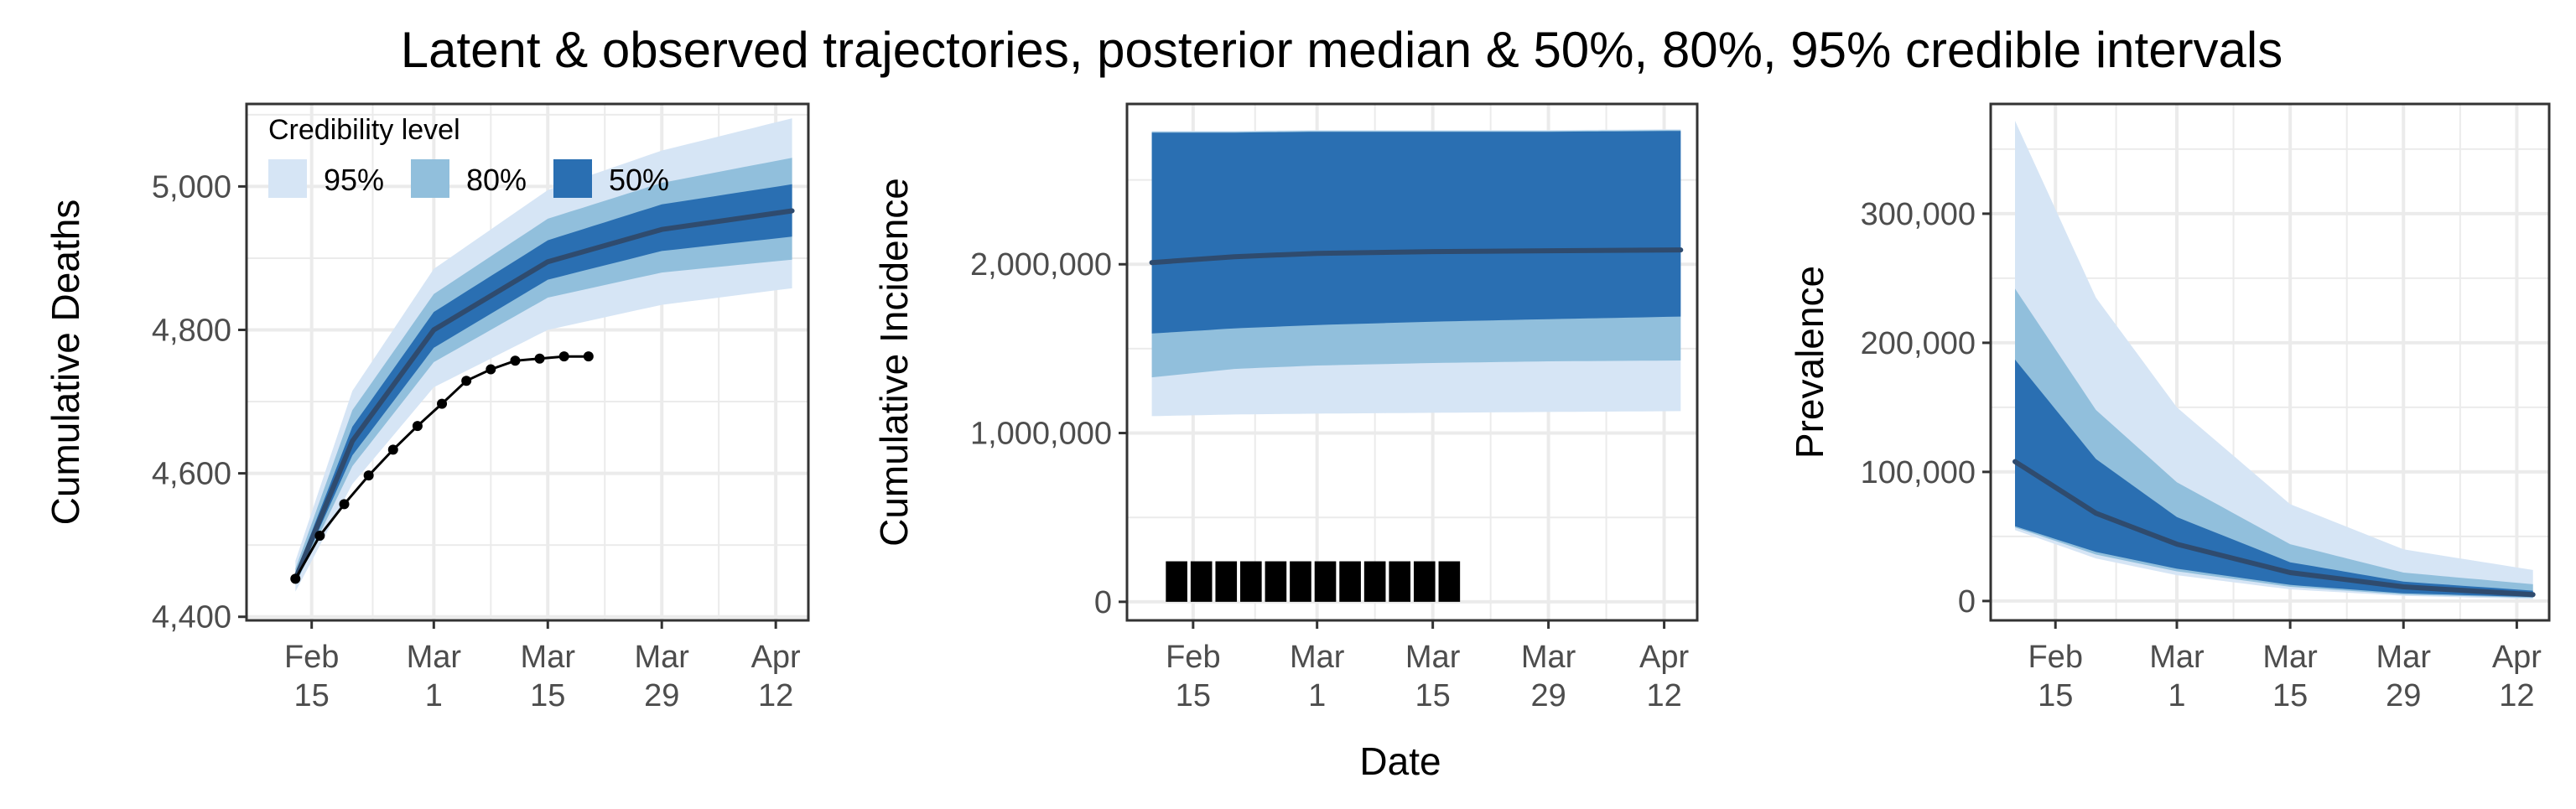  Describe the element at coordinates (1041, 434) in the screenshot. I see `y-tick-label: 1,000,000` at that location.